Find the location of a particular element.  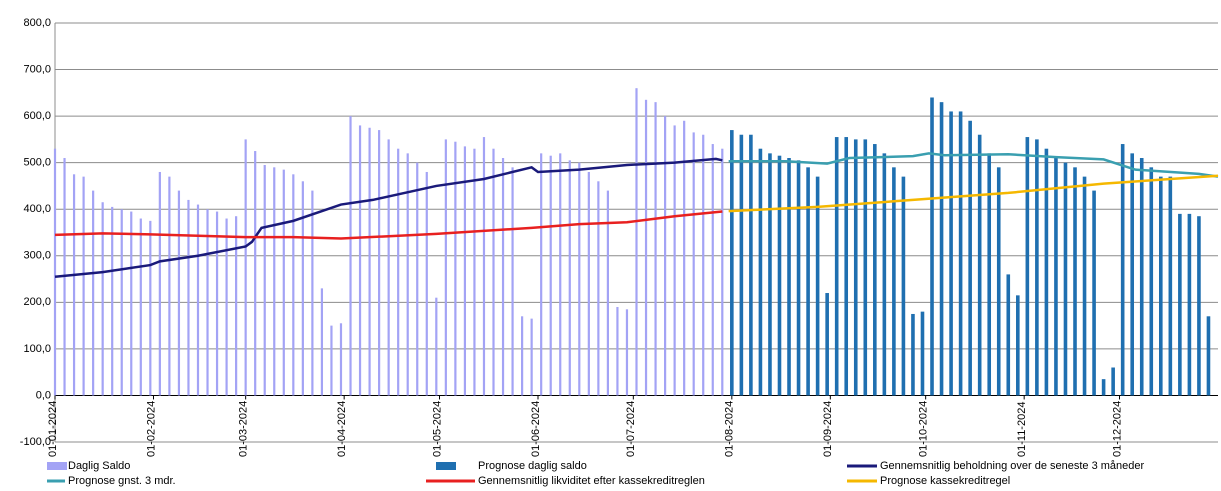

x-tick-label: 01-04-2024 is located at coordinates (342, 429).